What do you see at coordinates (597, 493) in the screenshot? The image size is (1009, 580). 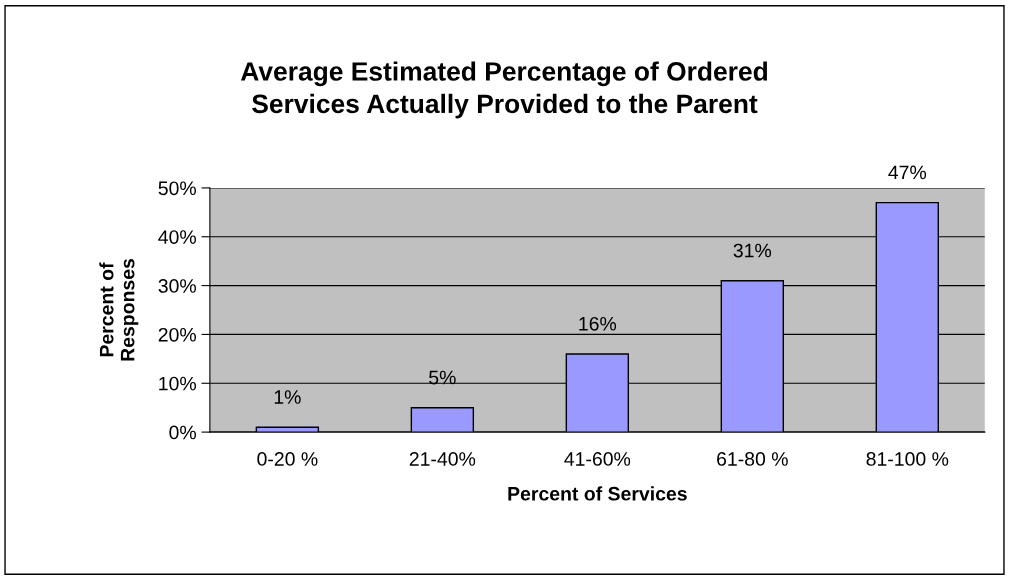 I see `x-axis-title: Percent of Services` at bounding box center [597, 493].